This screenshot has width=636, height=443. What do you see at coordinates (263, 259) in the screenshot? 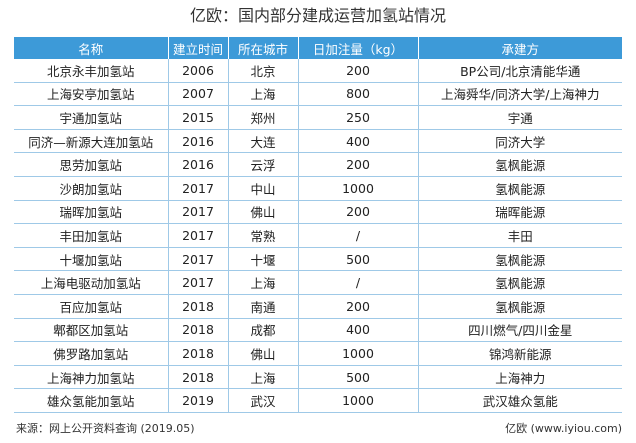
I see `cell-city: 十堰` at bounding box center [263, 259].